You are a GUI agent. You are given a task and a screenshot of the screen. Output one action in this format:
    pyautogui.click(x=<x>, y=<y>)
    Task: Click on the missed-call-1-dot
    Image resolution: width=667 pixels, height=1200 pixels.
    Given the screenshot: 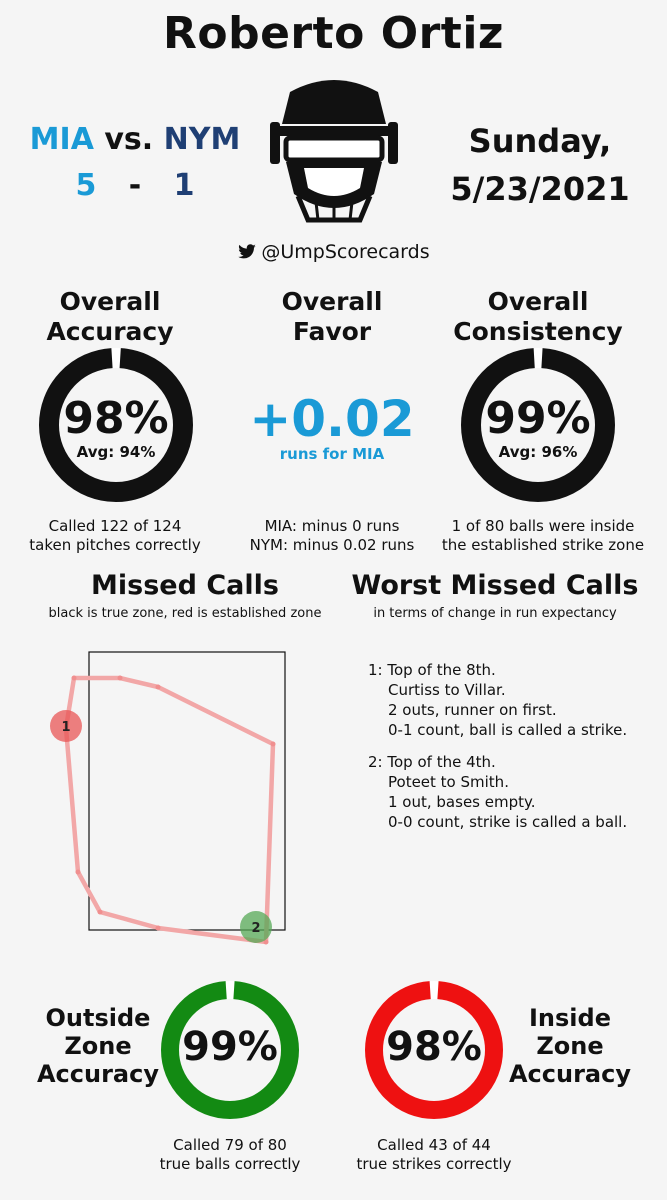 What is the action you would take?
    pyautogui.click(x=66, y=726)
    